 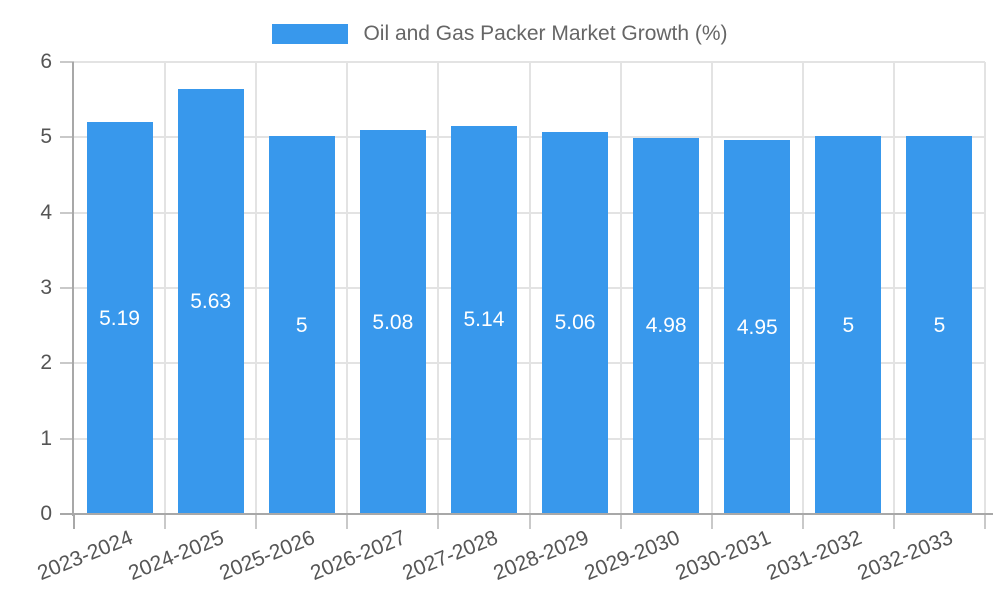 I want to click on bar-value-label: 4.98, so click(x=666, y=326).